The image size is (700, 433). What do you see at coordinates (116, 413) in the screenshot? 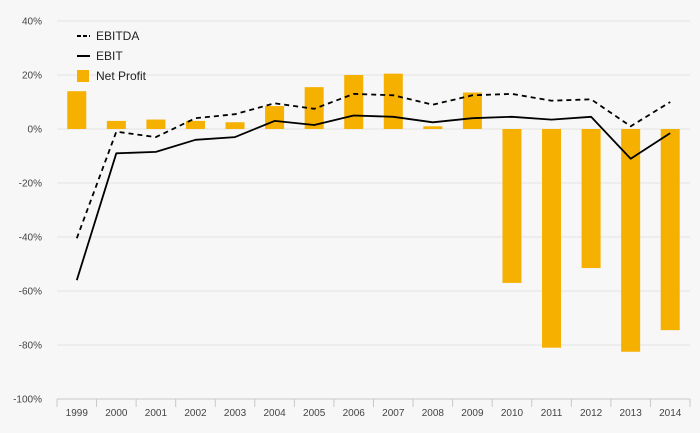
I see `x-tick-label: 2000` at bounding box center [116, 413].